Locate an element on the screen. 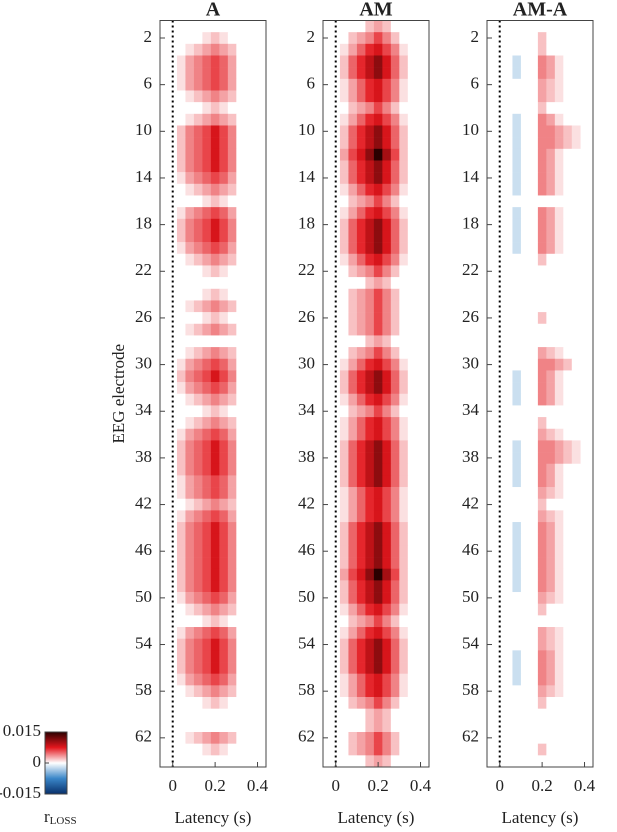 This screenshot has height=832, width=617. y-tick-label: 58 is located at coordinates (143, 689).